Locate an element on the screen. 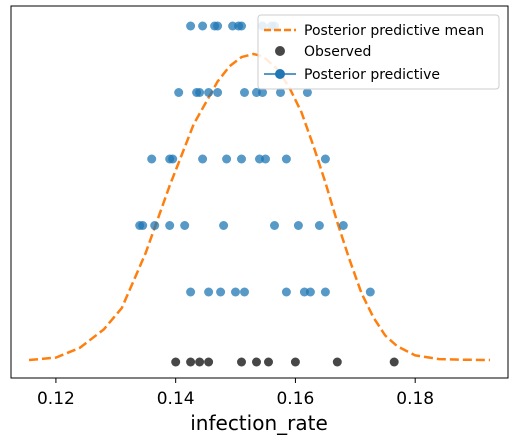 The image size is (515, 444). legend-frame is located at coordinates (378, 52).